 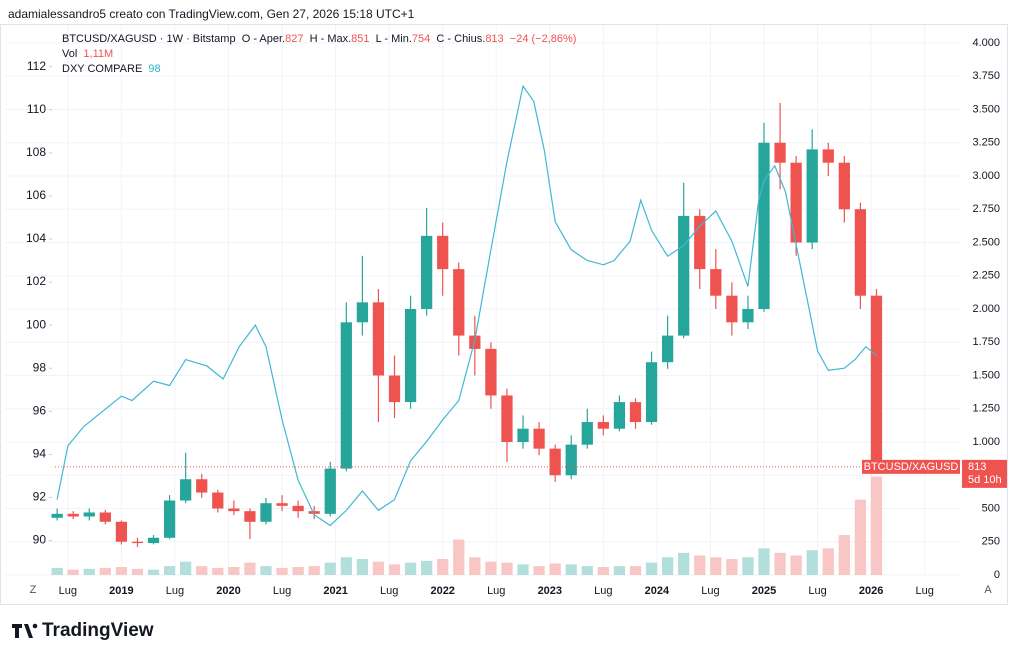 What do you see at coordinates (330, 39) in the screenshot?
I see `ohlc-label: H - Max.` at bounding box center [330, 39].